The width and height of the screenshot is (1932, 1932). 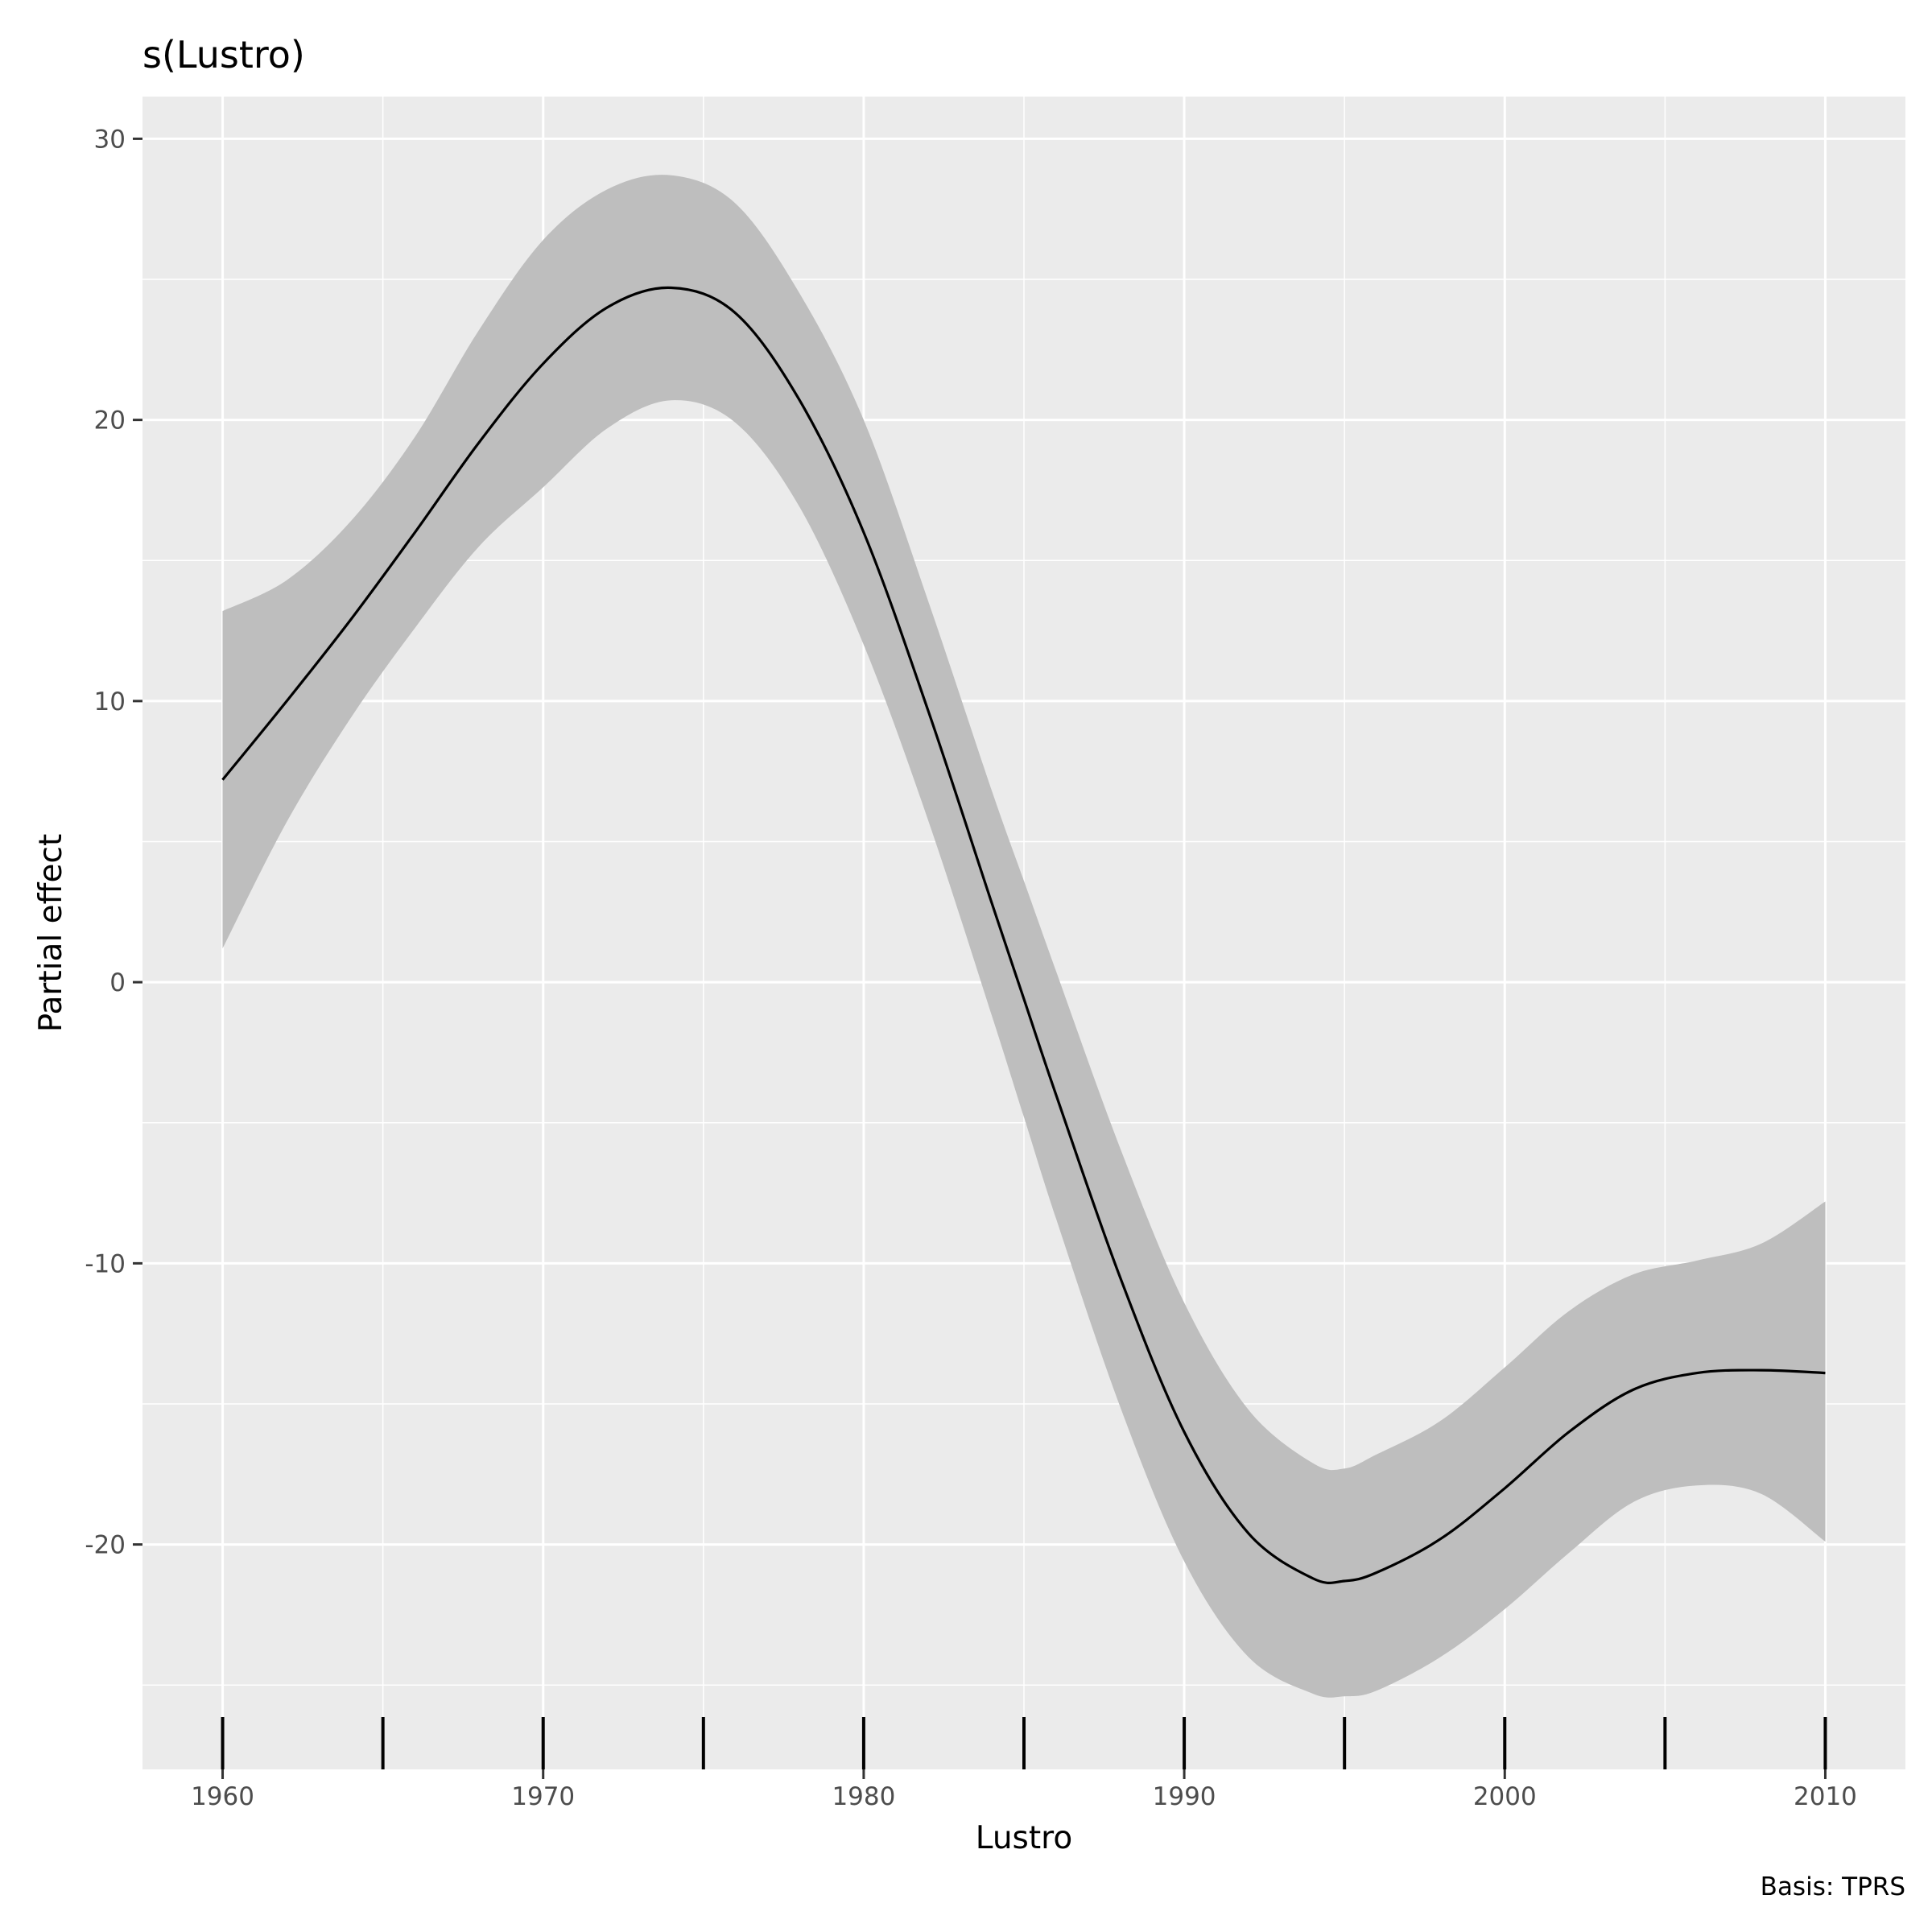 What do you see at coordinates (110, 701) in the screenshot?
I see `y-tick-label: 10` at bounding box center [110, 701].